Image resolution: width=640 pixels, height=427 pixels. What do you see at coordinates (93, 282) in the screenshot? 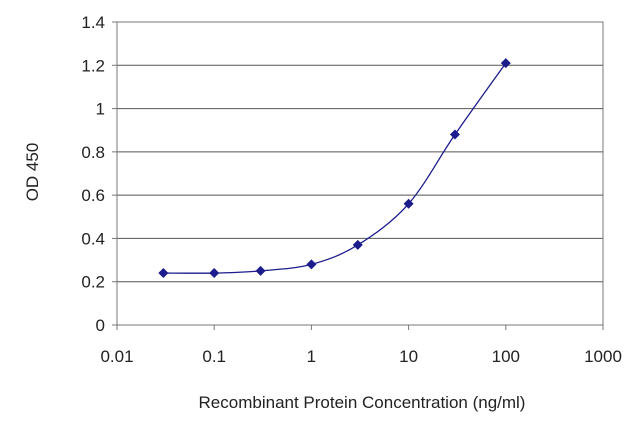
I see `y-tick-label: 0.2` at bounding box center [93, 282].